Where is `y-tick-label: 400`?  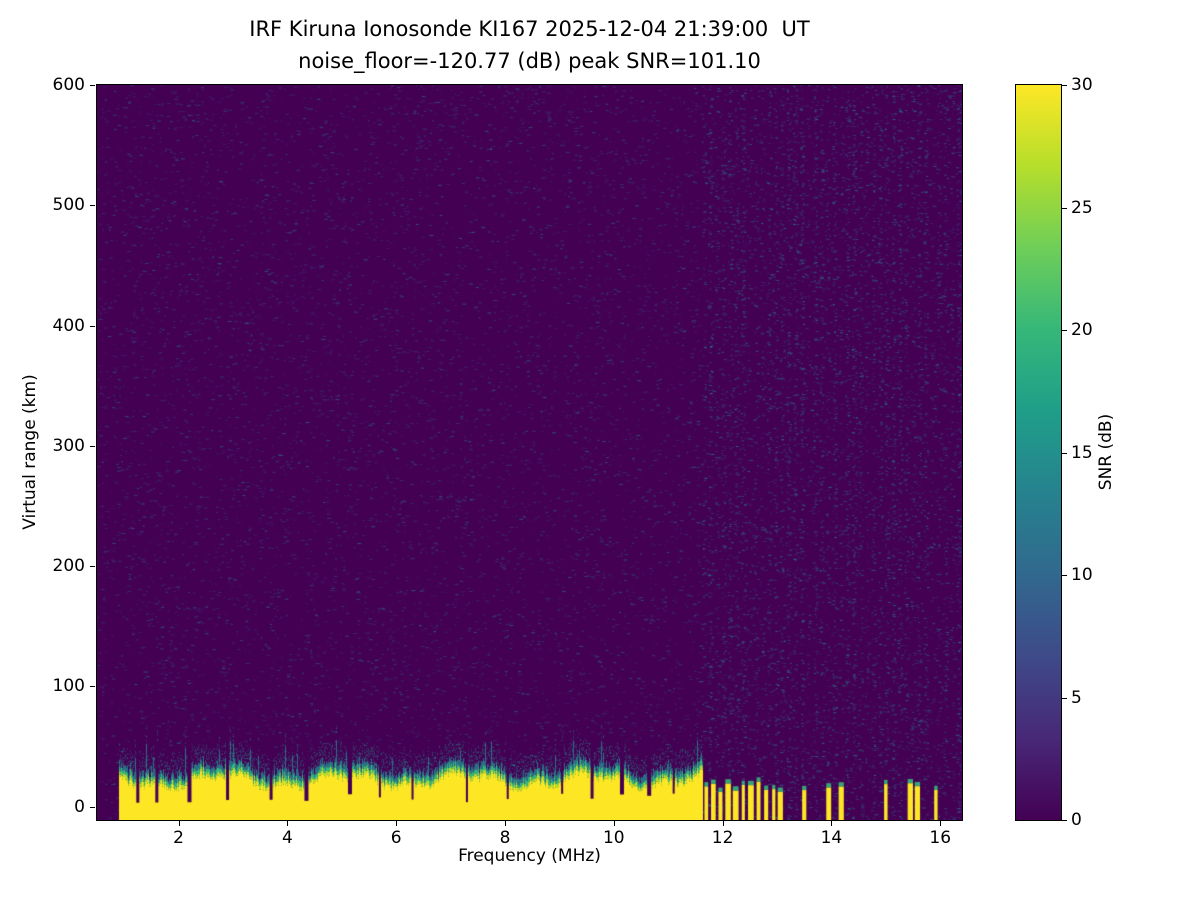
y-tick-label: 400 is located at coordinates (68, 325).